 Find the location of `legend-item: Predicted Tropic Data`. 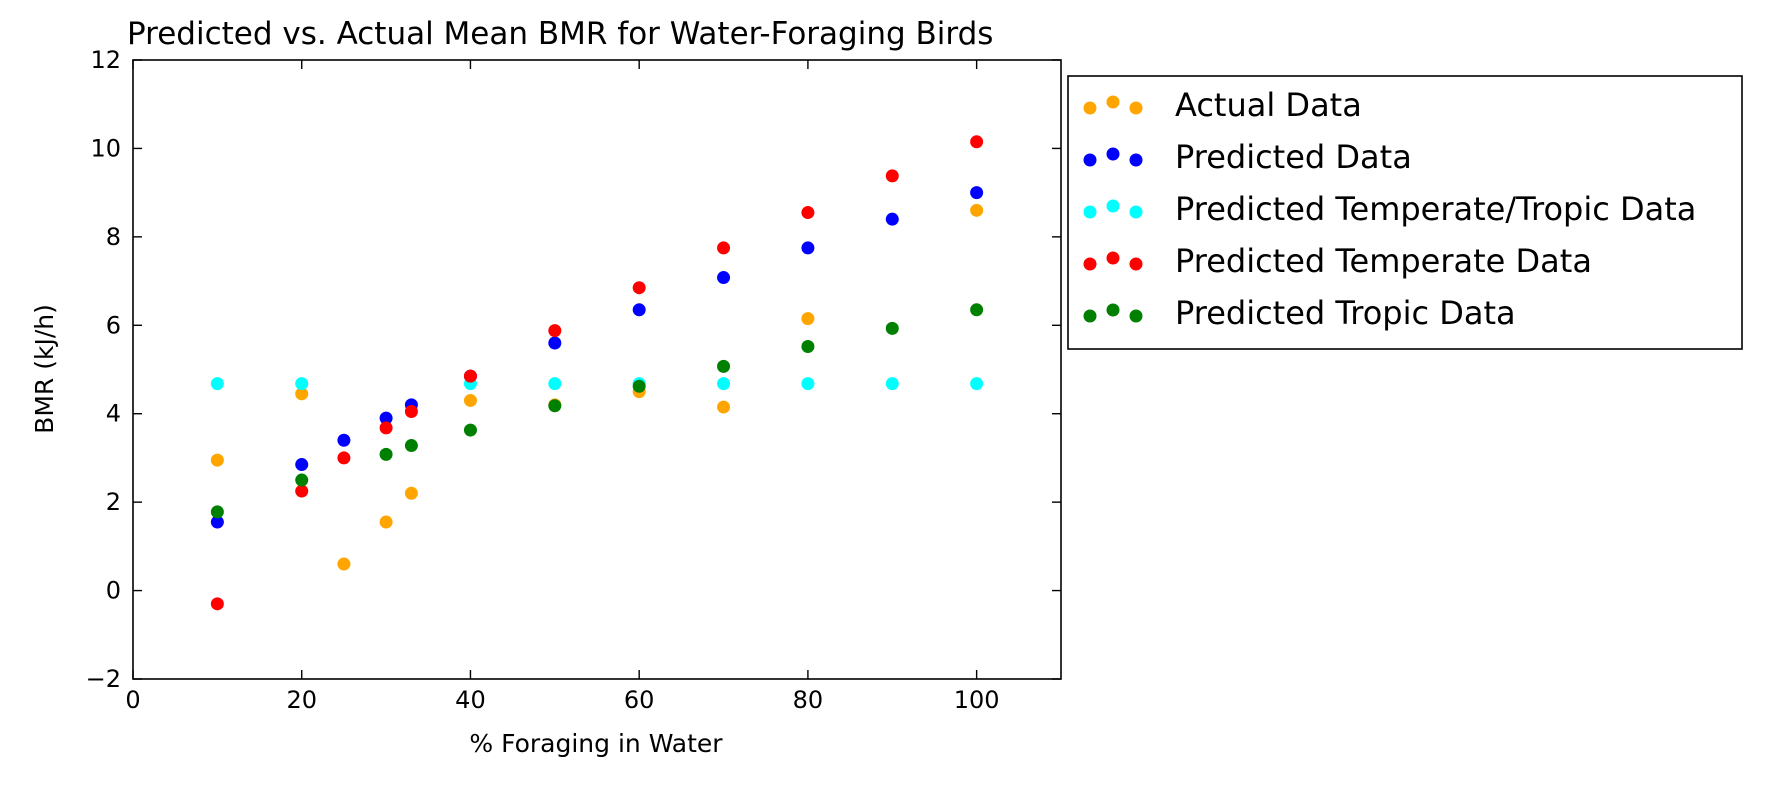

legend-item: Predicted Tropic Data is located at coordinates (1299, 313).